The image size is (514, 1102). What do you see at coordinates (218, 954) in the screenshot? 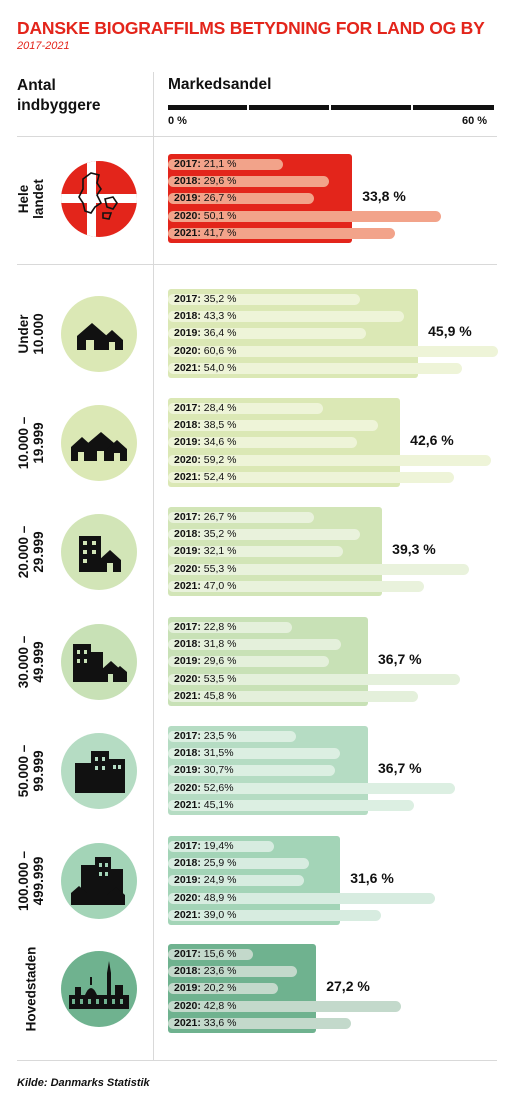
I see `value-label: 15,6 %` at bounding box center [218, 954].